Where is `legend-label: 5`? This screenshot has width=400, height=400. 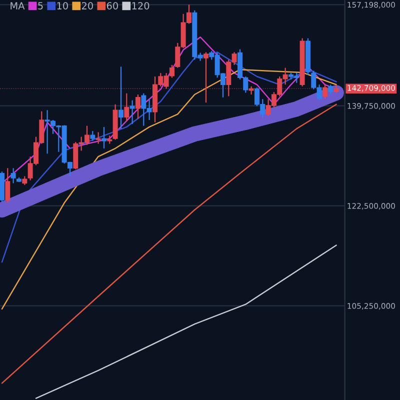
legend-label: 5 is located at coordinates (40, 6).